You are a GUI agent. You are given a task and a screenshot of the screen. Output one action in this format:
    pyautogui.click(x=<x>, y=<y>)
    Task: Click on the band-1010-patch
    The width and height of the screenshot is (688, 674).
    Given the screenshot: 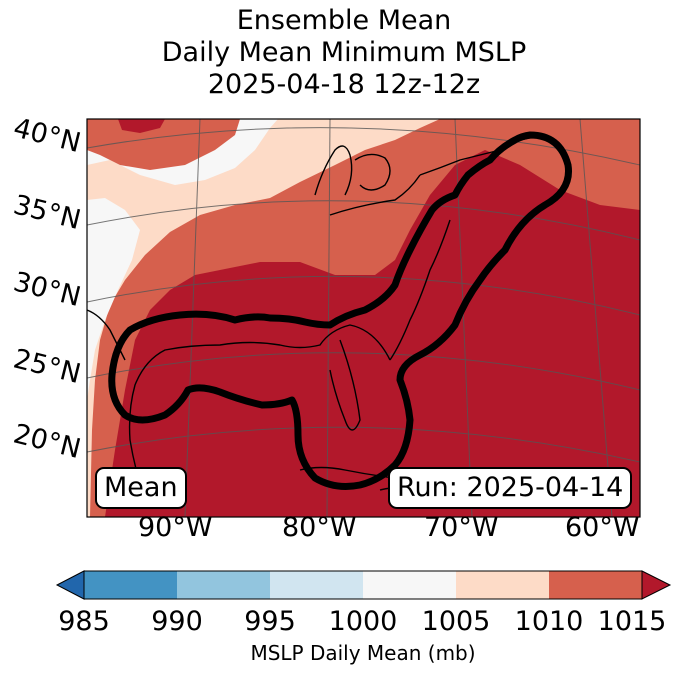 What is the action you would take?
    pyautogui.click(x=163, y=144)
    